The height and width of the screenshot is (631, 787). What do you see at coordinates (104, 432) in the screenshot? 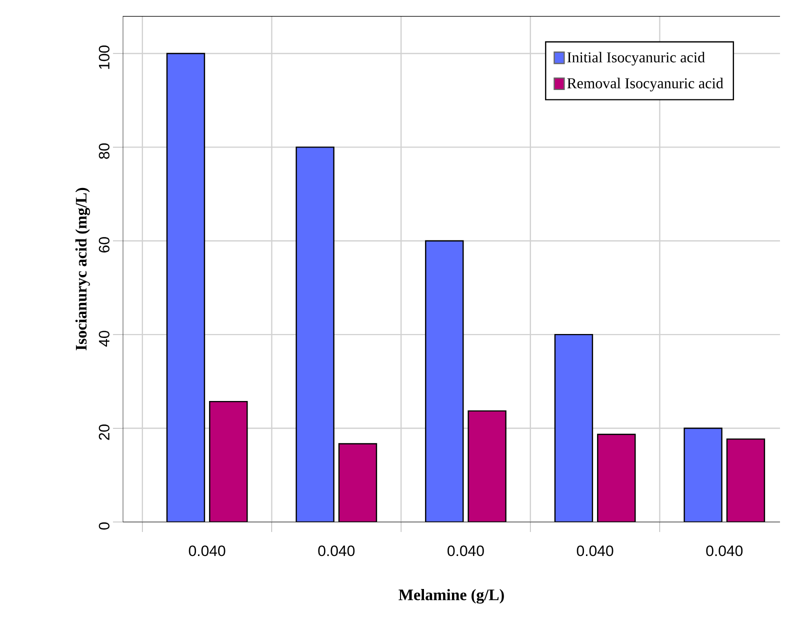
I see `y-tick-label: 20` at bounding box center [104, 432].